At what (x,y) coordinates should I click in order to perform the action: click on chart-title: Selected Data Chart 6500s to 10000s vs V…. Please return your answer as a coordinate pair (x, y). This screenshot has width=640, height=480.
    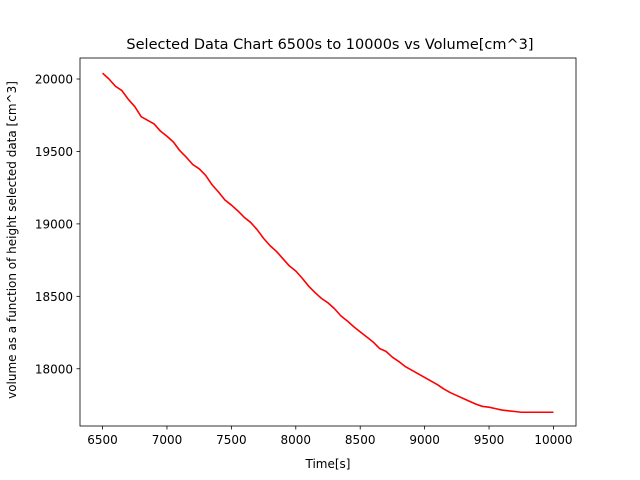
    Looking at the image, I should click on (329, 45).